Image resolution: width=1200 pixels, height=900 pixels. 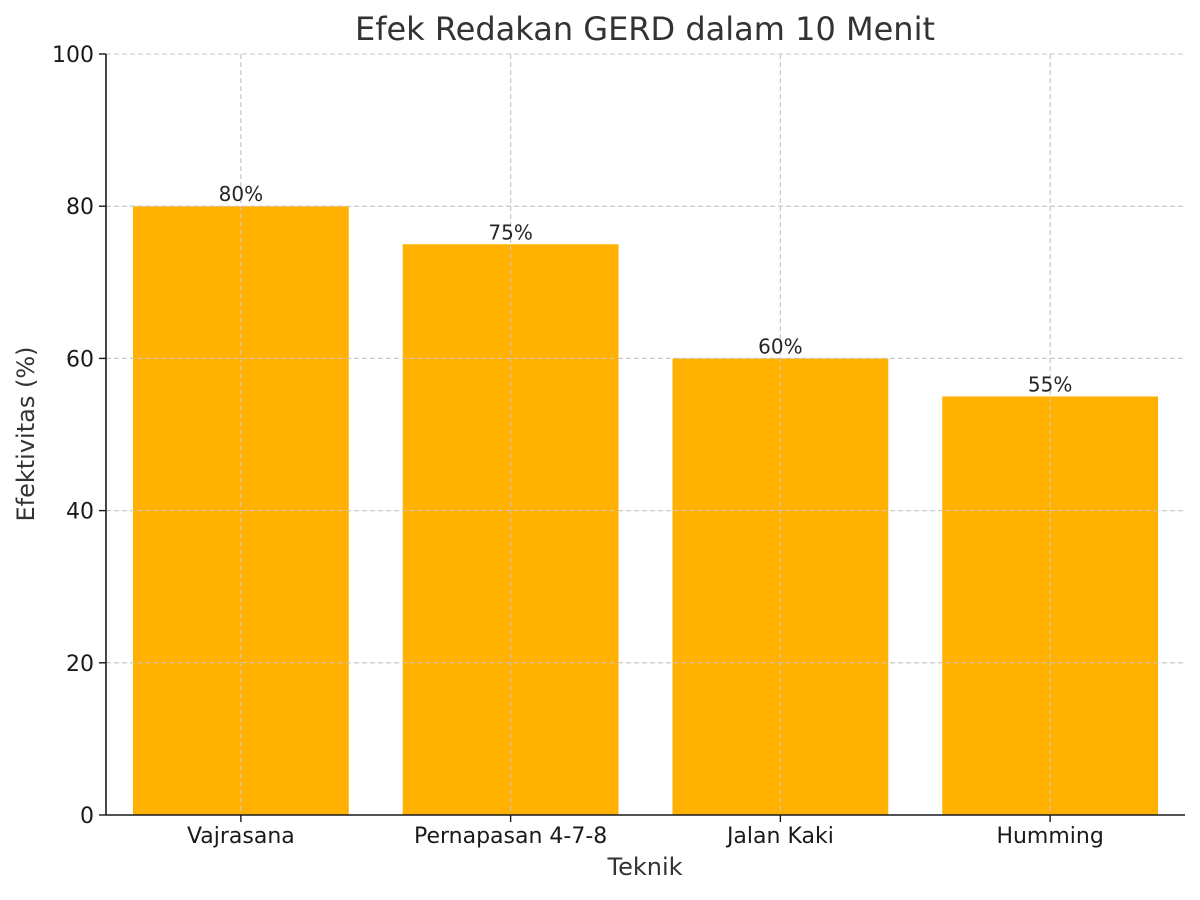 I want to click on x-tick-label: Vajrasana, so click(x=241, y=836).